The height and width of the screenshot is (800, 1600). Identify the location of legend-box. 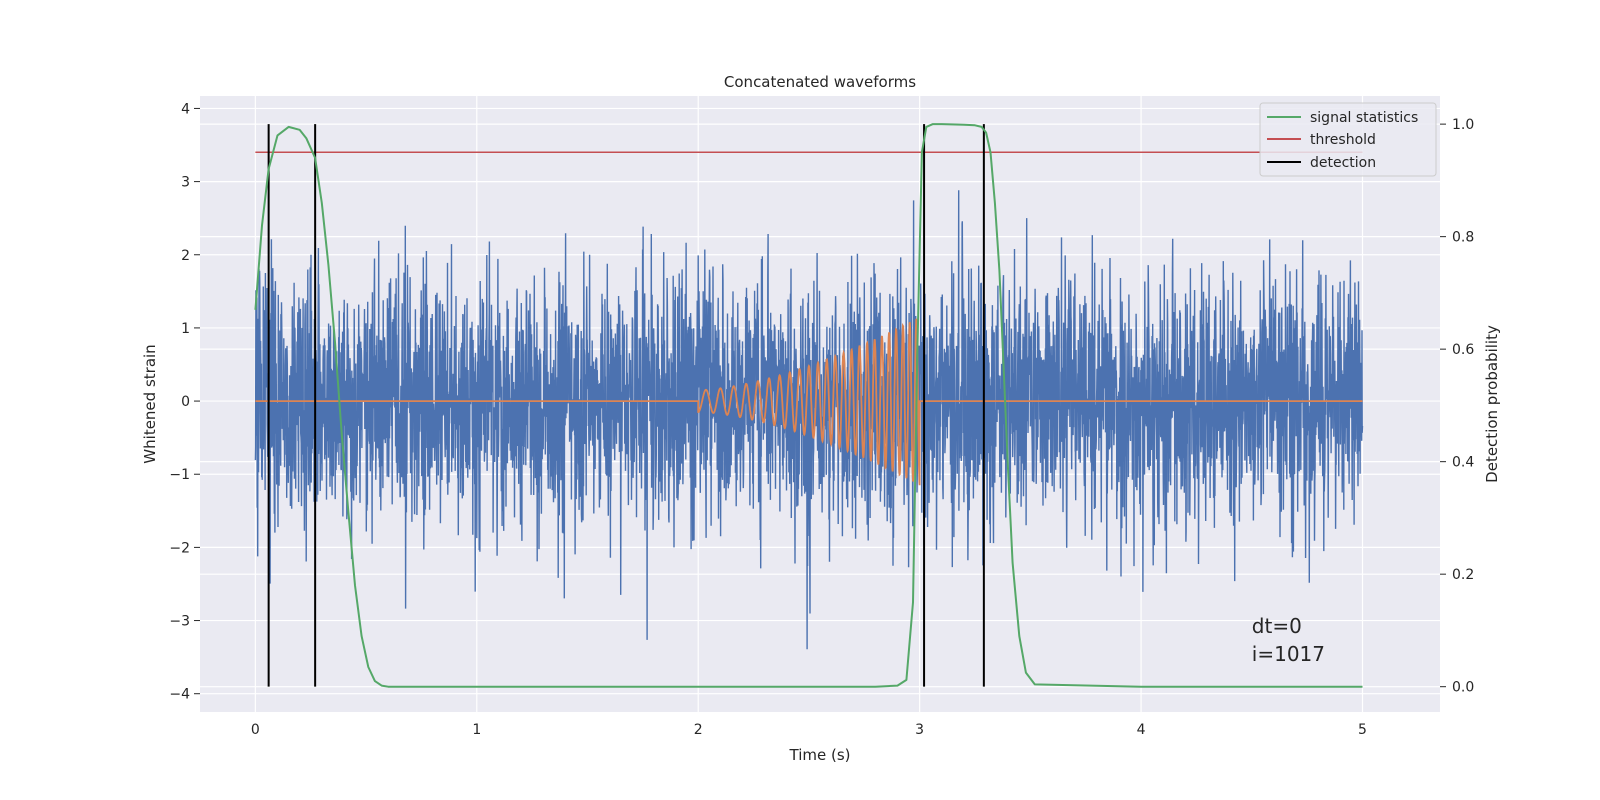
(1348, 139).